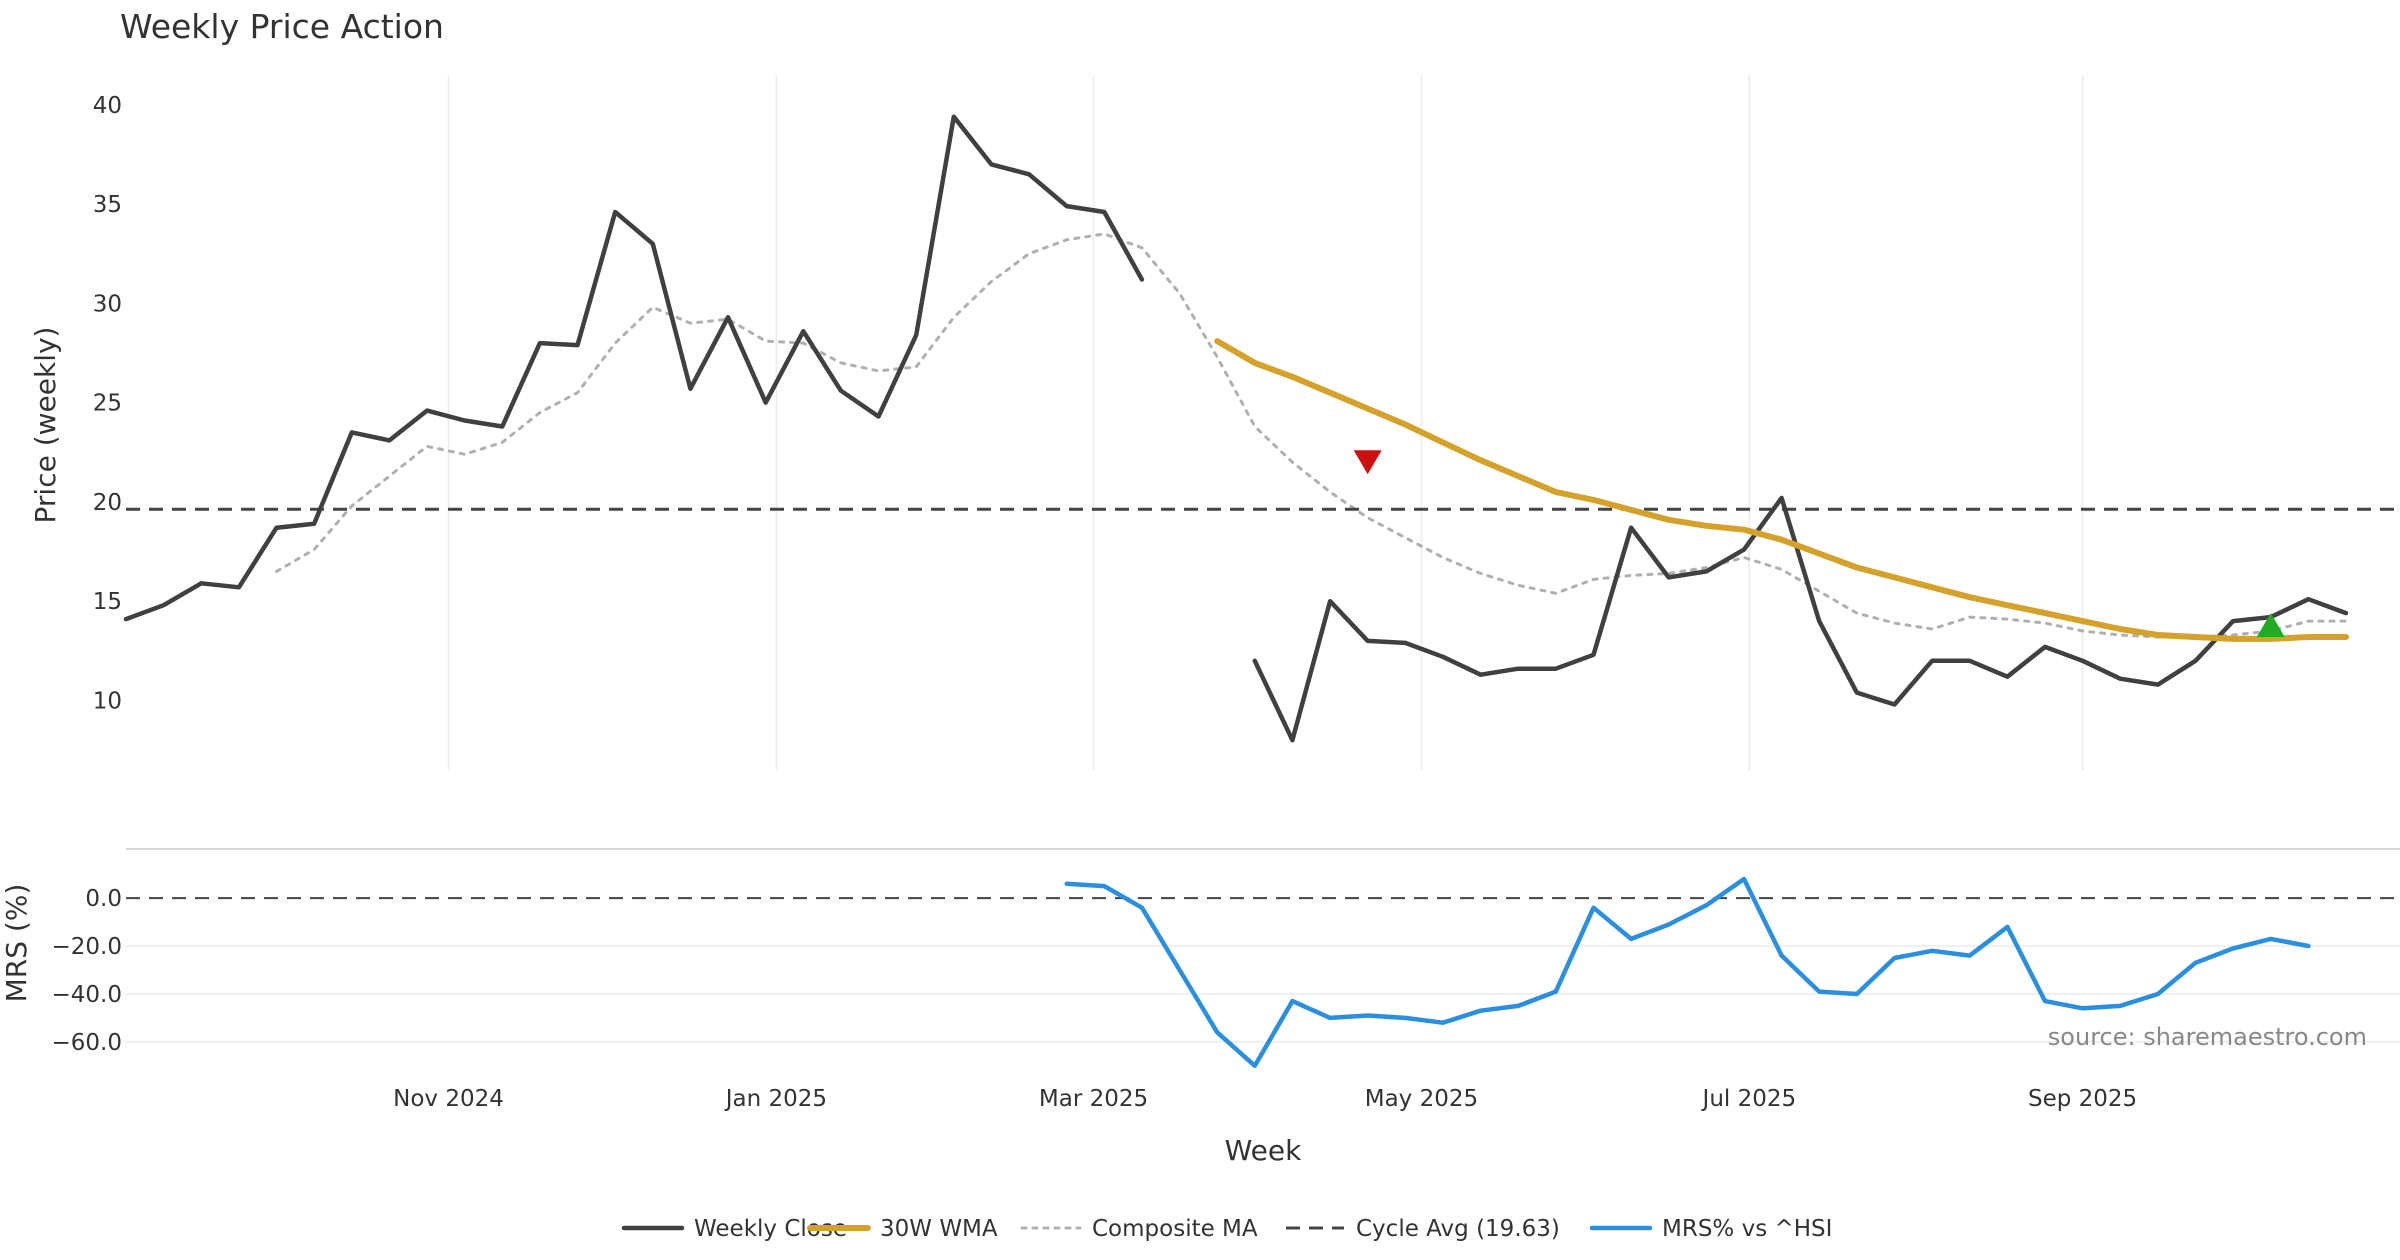 Image resolution: width=2400 pixels, height=1260 pixels. Describe the element at coordinates (87, 971) in the screenshot. I see `mrs-y-ticks: 0.0 −20.0 −40.0 −60.0` at that location.